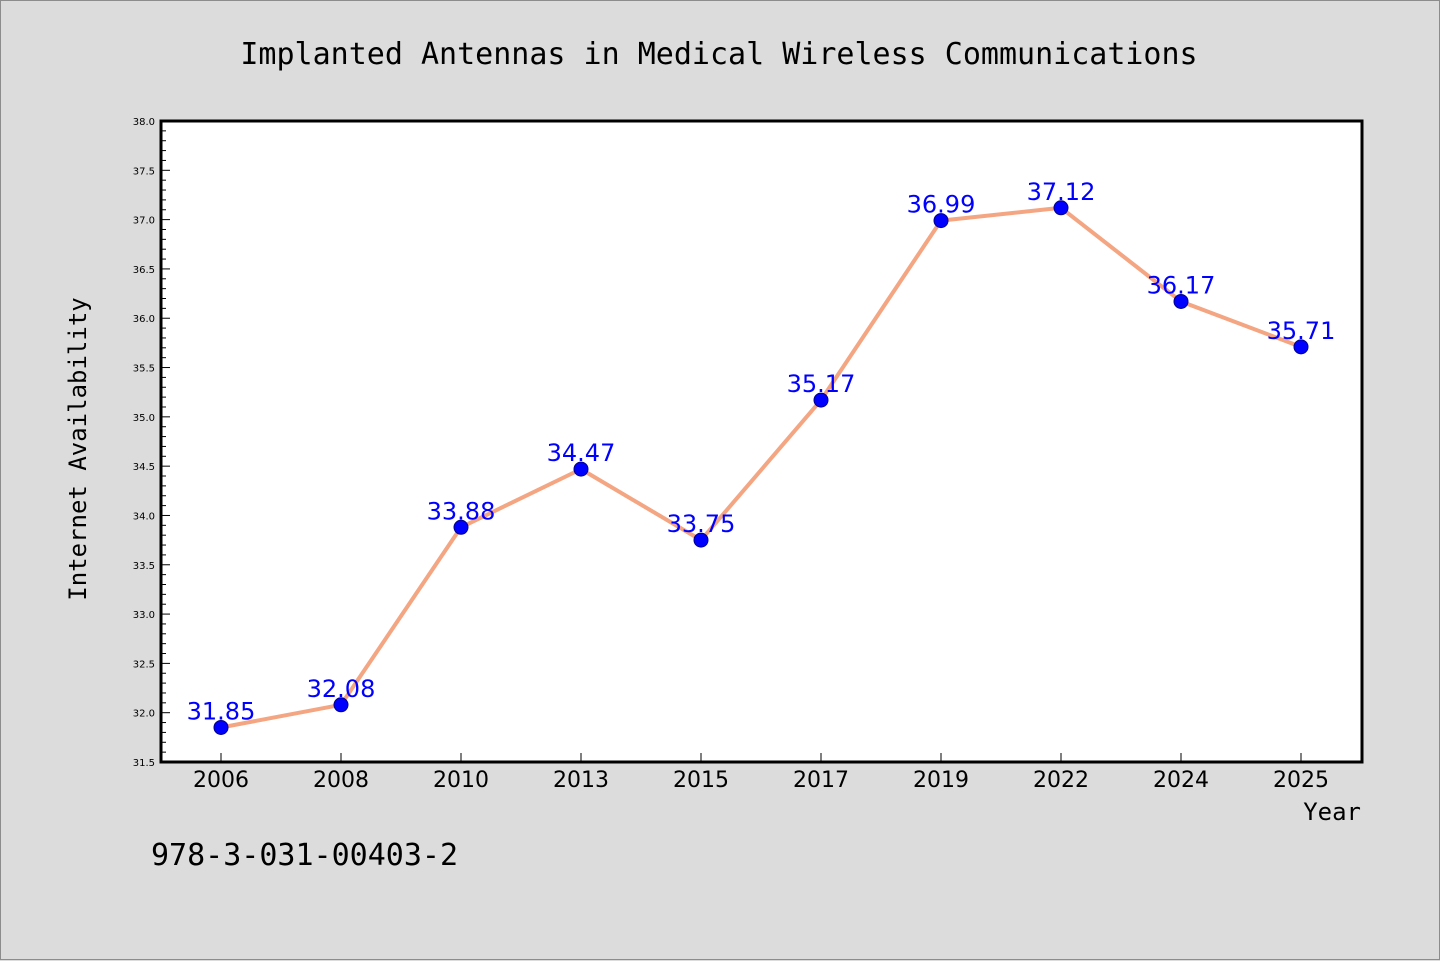 The width and height of the screenshot is (1440, 961). What do you see at coordinates (761, 773) in the screenshot?
I see `x-axis: 2006 2008 2010 2013 2015 2017 2019 2022 2024 2025` at bounding box center [761, 773].